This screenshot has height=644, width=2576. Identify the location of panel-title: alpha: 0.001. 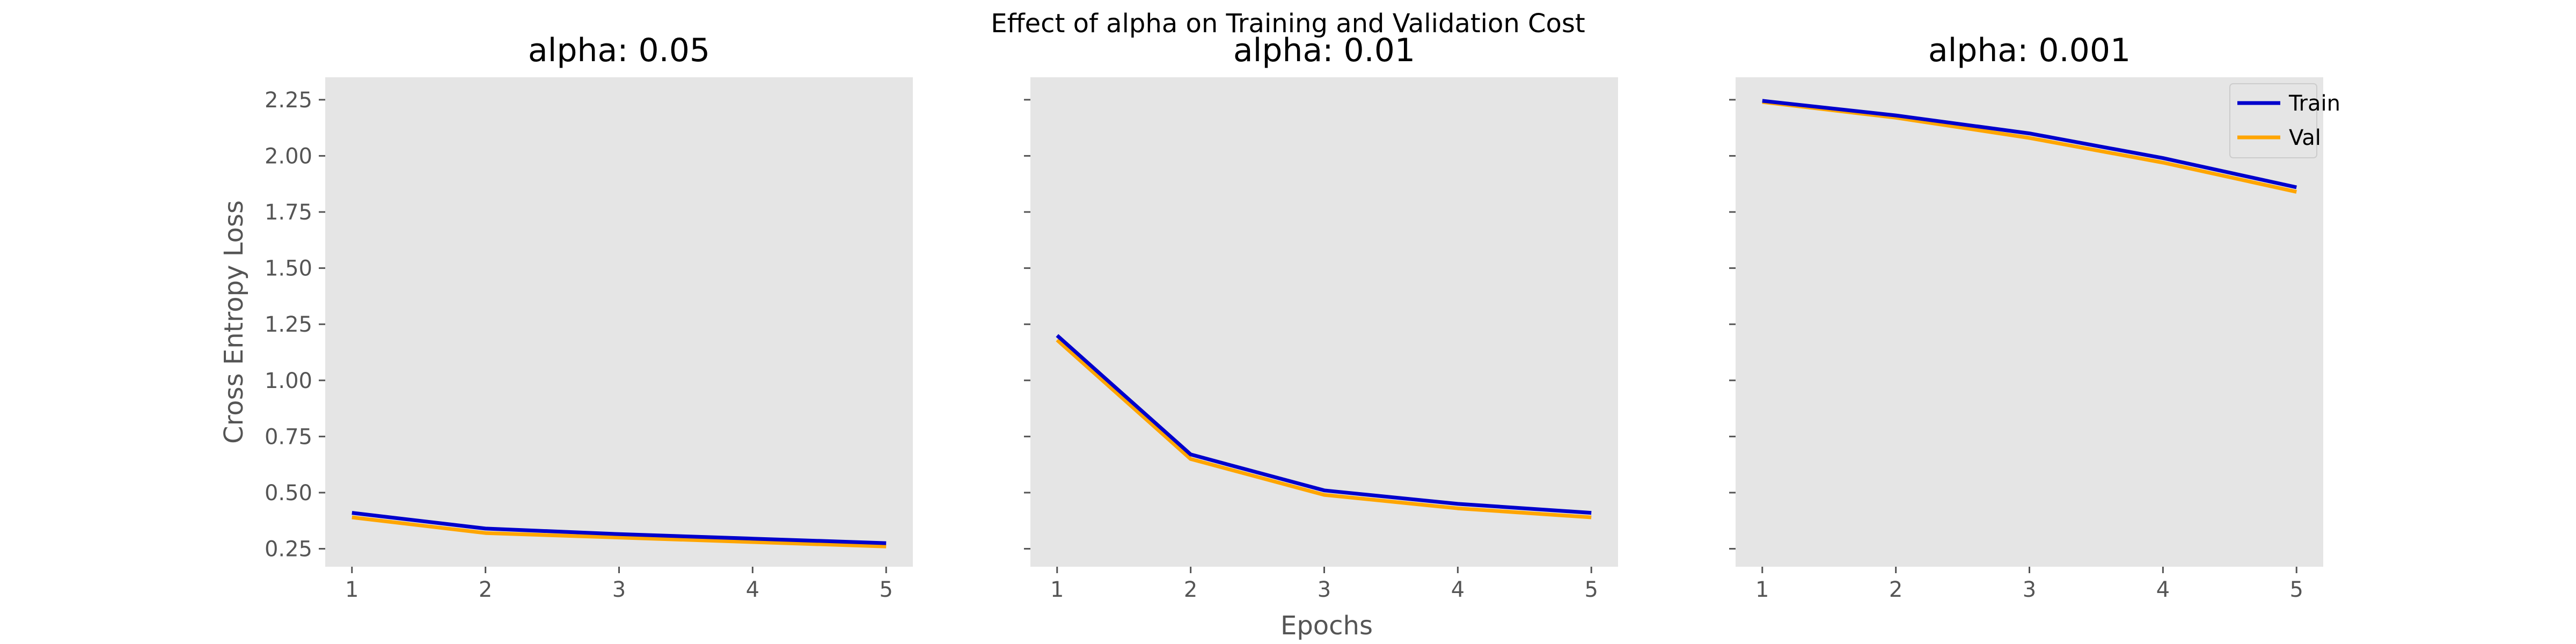
(2029, 50).